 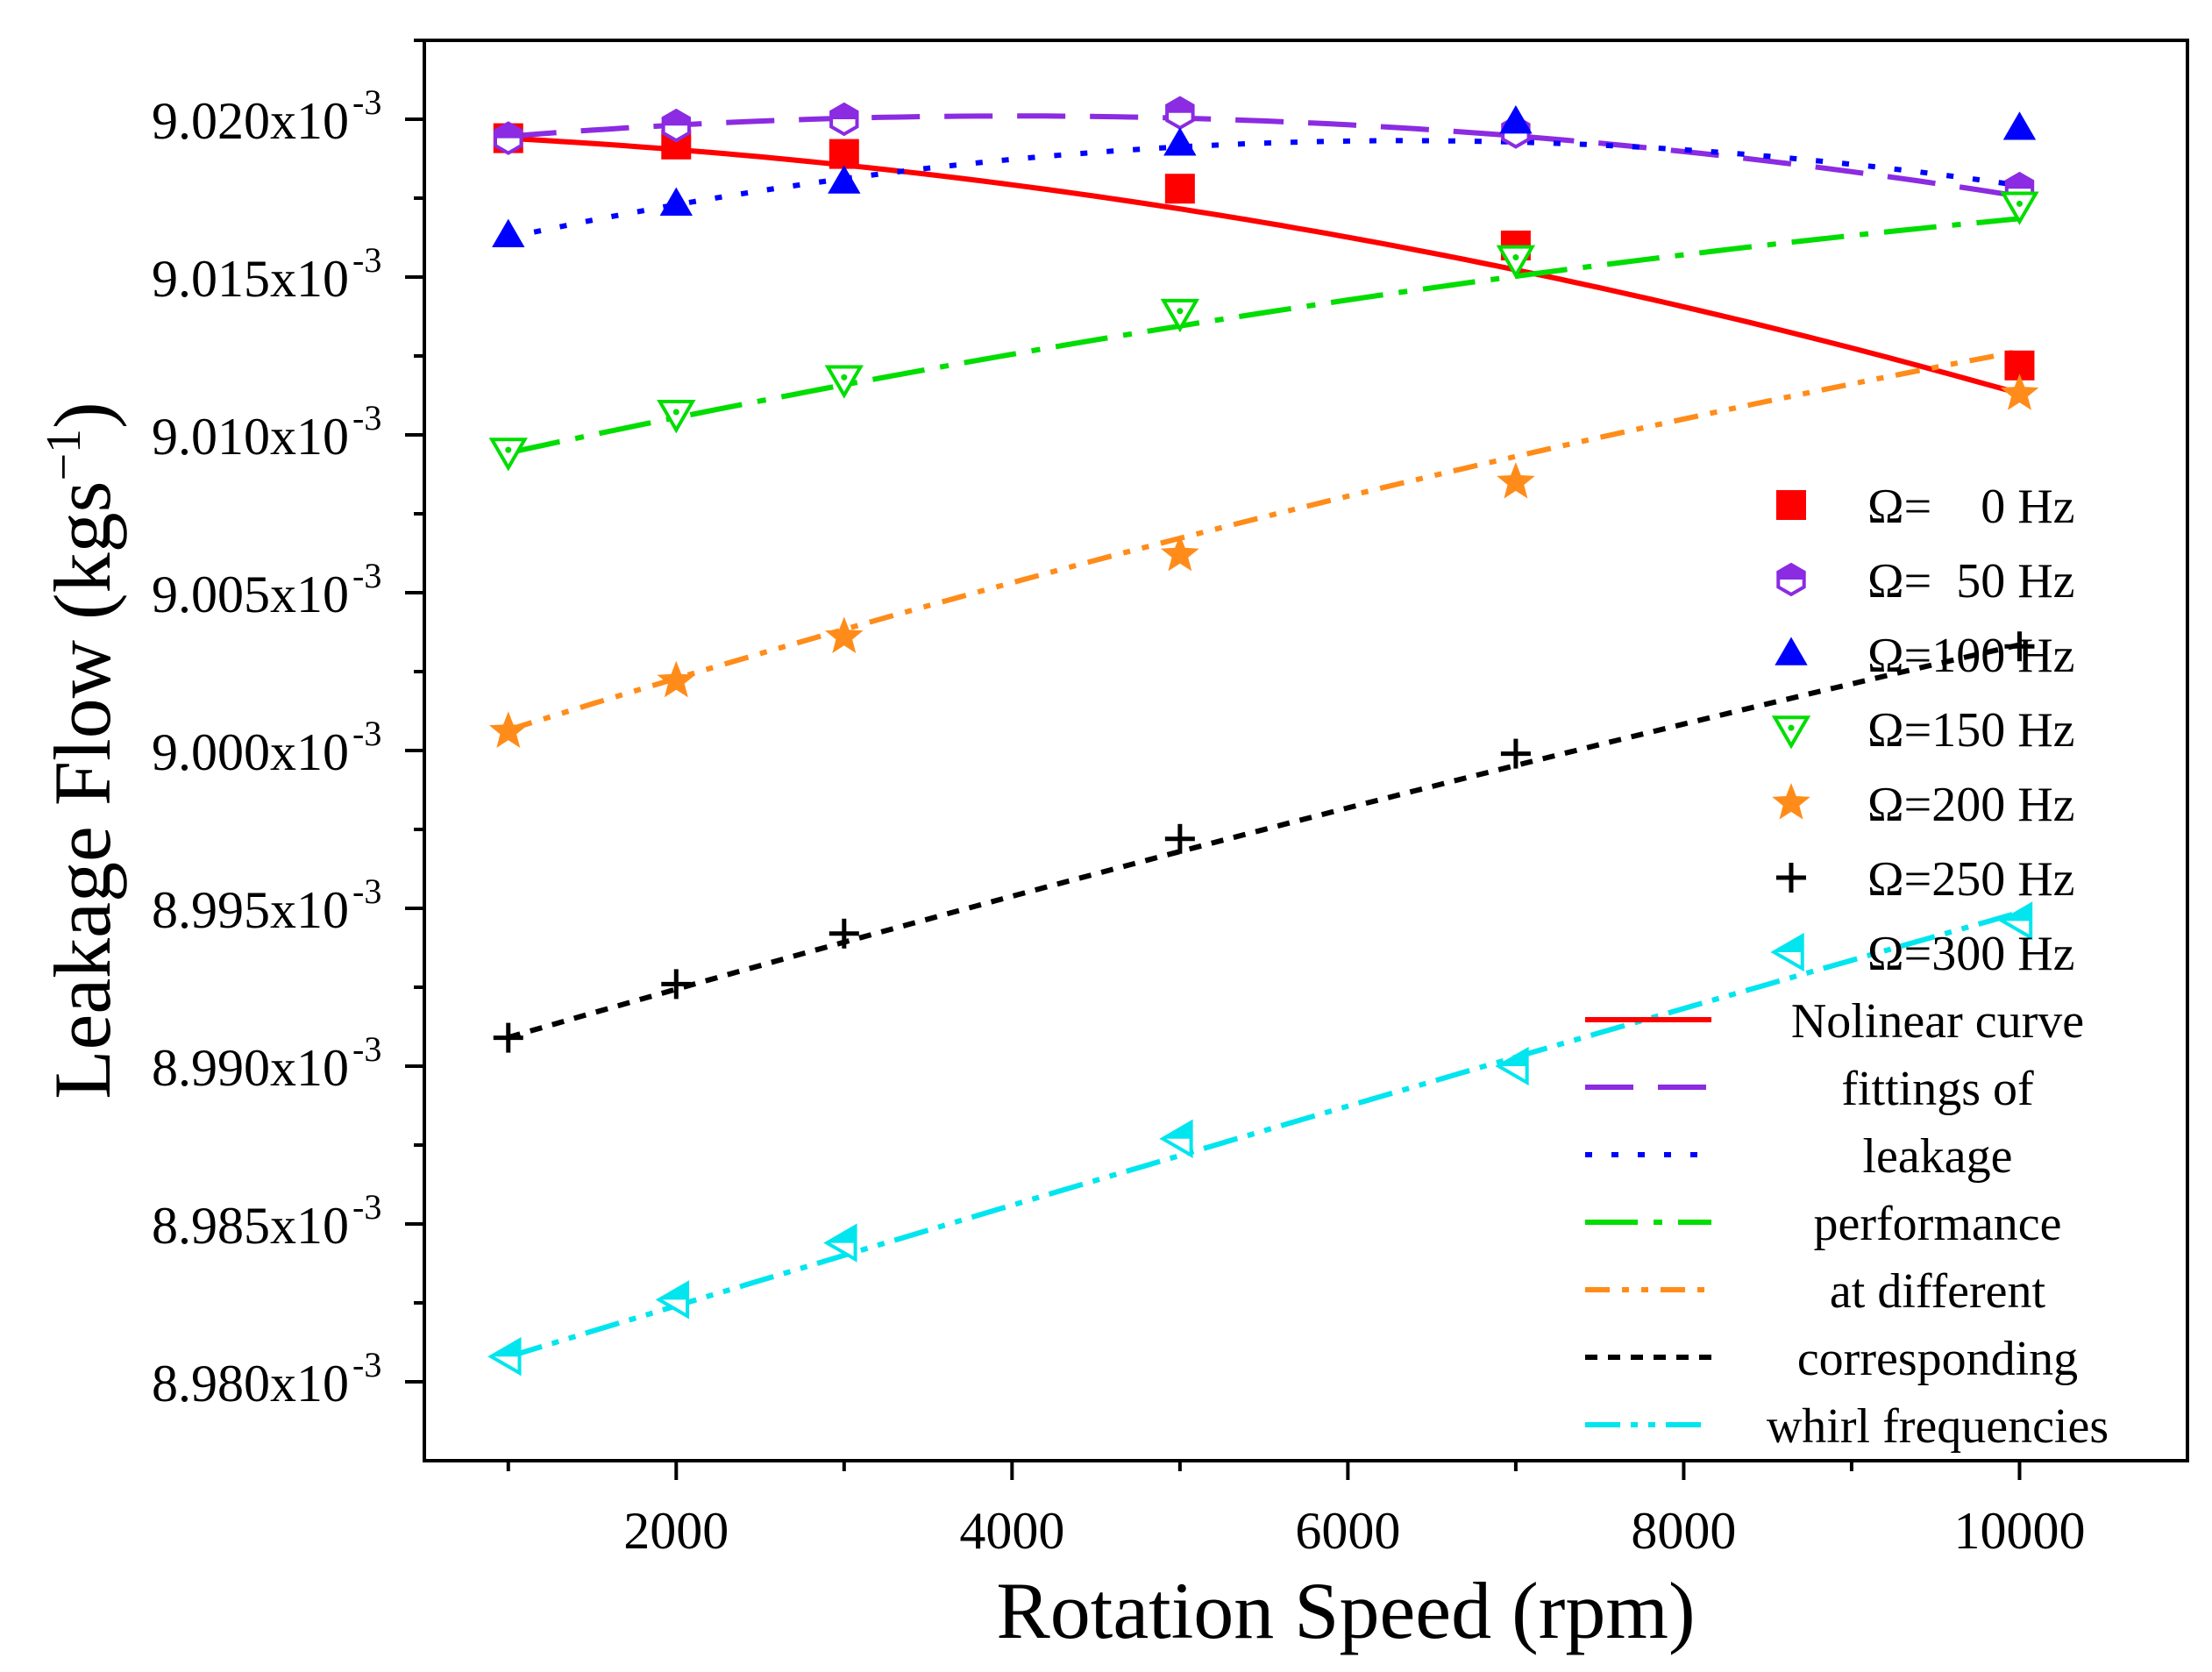 I want to click on legend-line-label: whirl frequencies, so click(x=1938, y=1426).